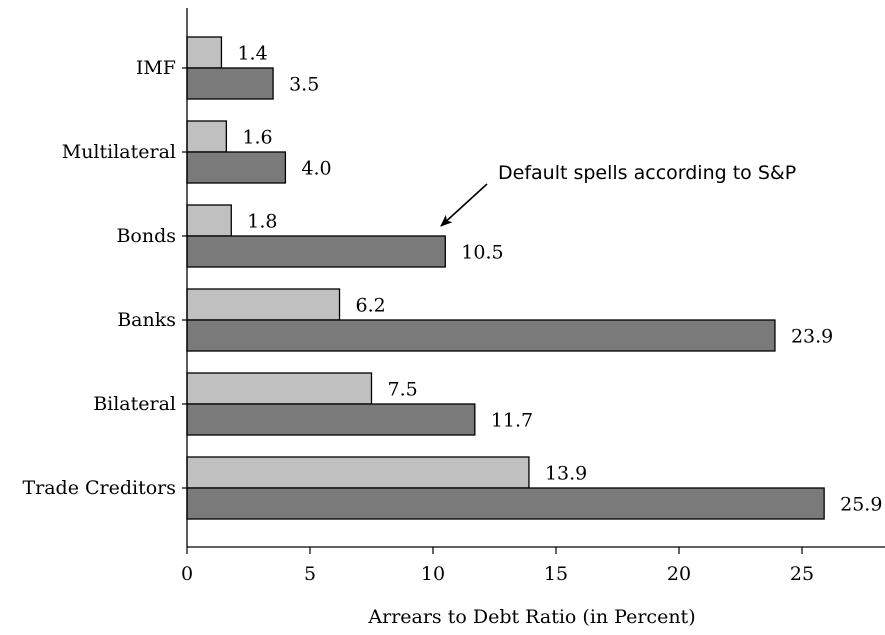  Describe the element at coordinates (802, 574) in the screenshot. I see `x-tick-label-5: 25` at that location.